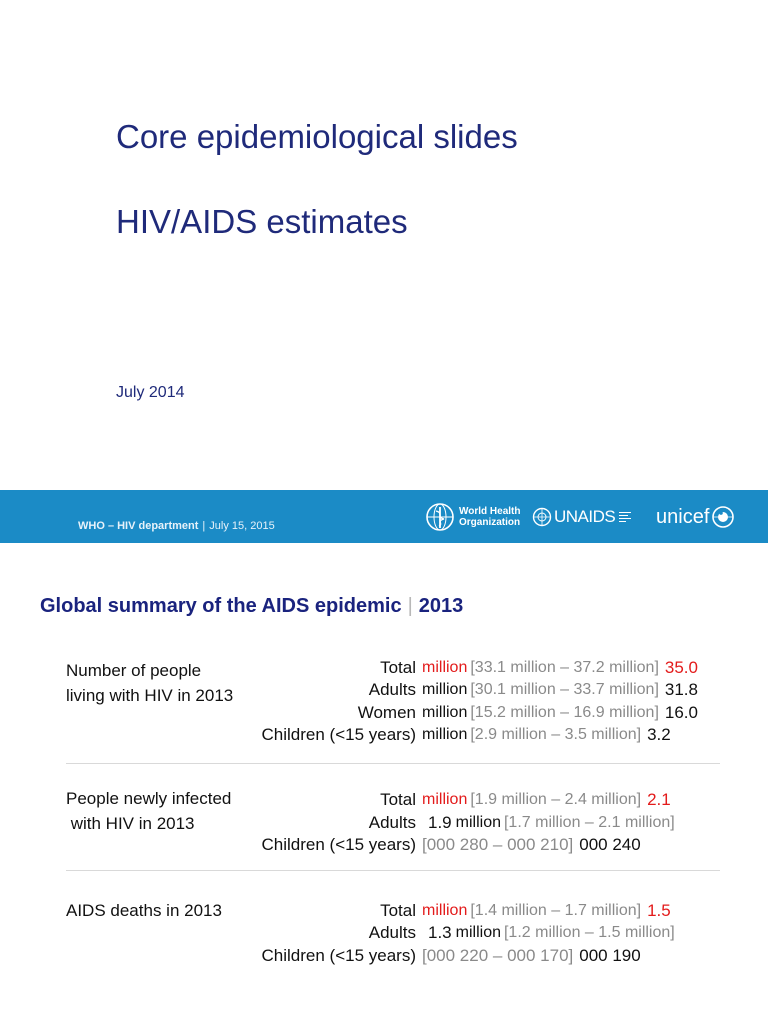  Describe the element at coordinates (150, 695) in the screenshot. I see `section-label-line: living with HIV in 2013` at that location.